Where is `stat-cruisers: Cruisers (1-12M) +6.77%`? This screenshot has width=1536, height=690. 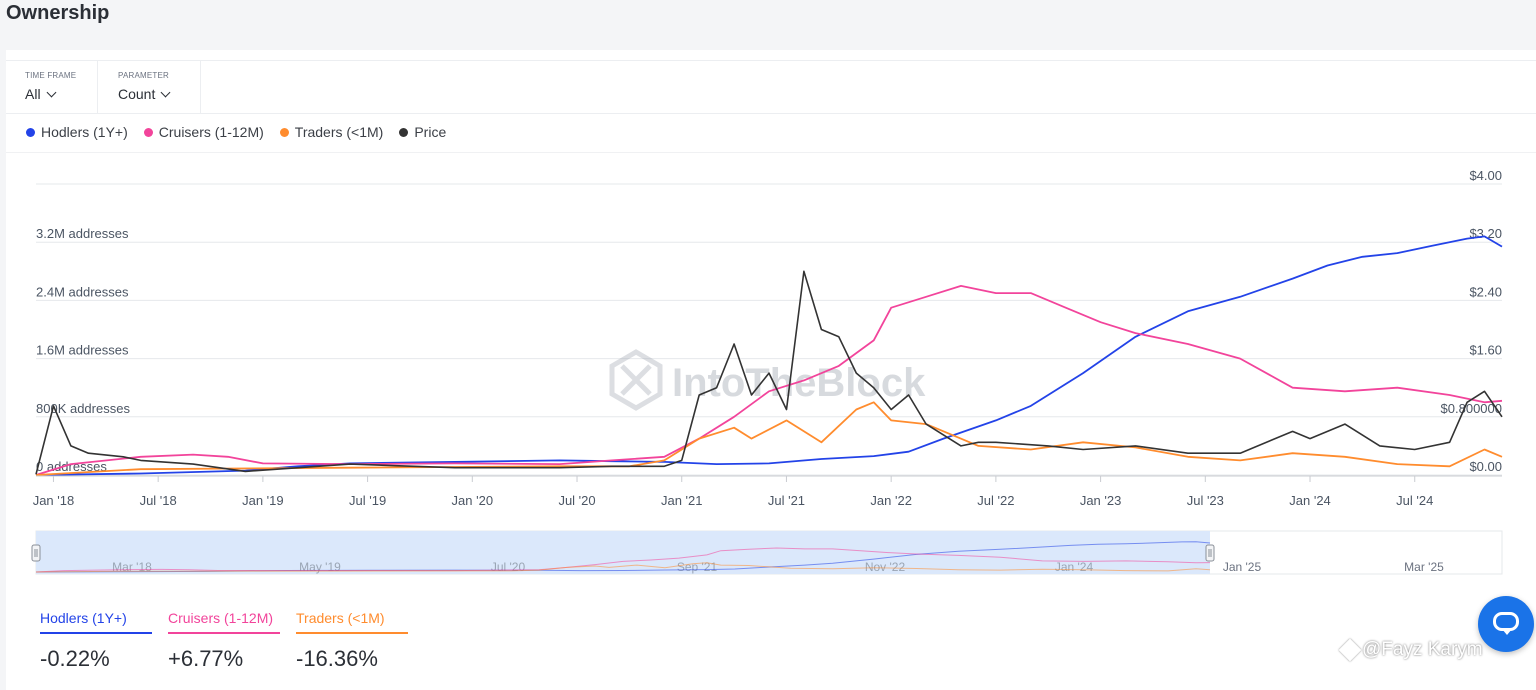 stat-cruisers: Cruisers (1-12M) +6.77% is located at coordinates (224, 641).